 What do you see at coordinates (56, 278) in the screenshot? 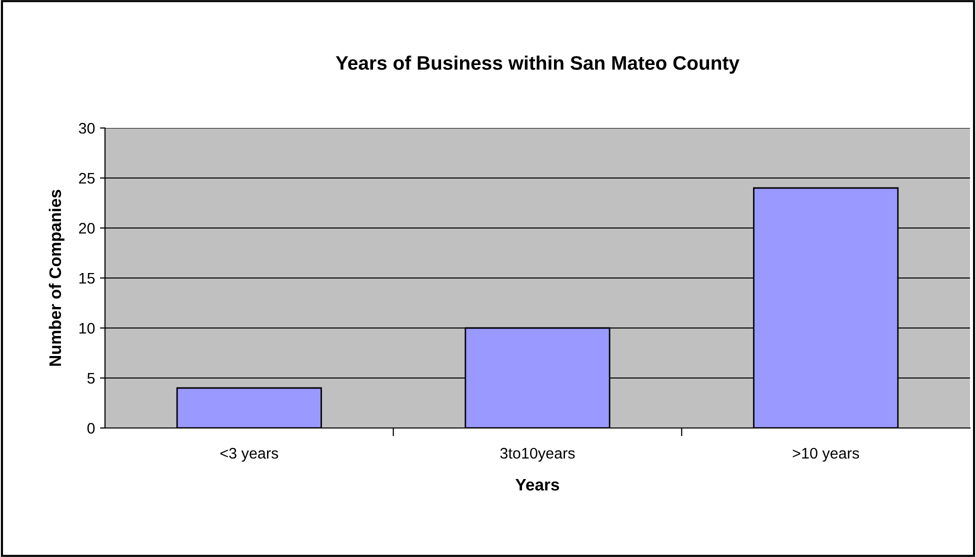
I see `y-axis-title: Number of Companies` at bounding box center [56, 278].